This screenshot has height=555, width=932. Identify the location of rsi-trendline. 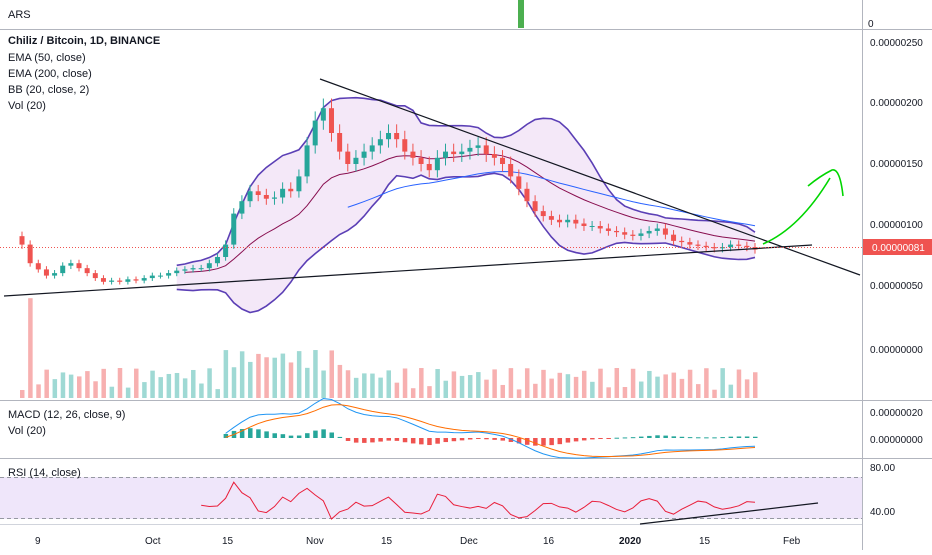
(729, 513).